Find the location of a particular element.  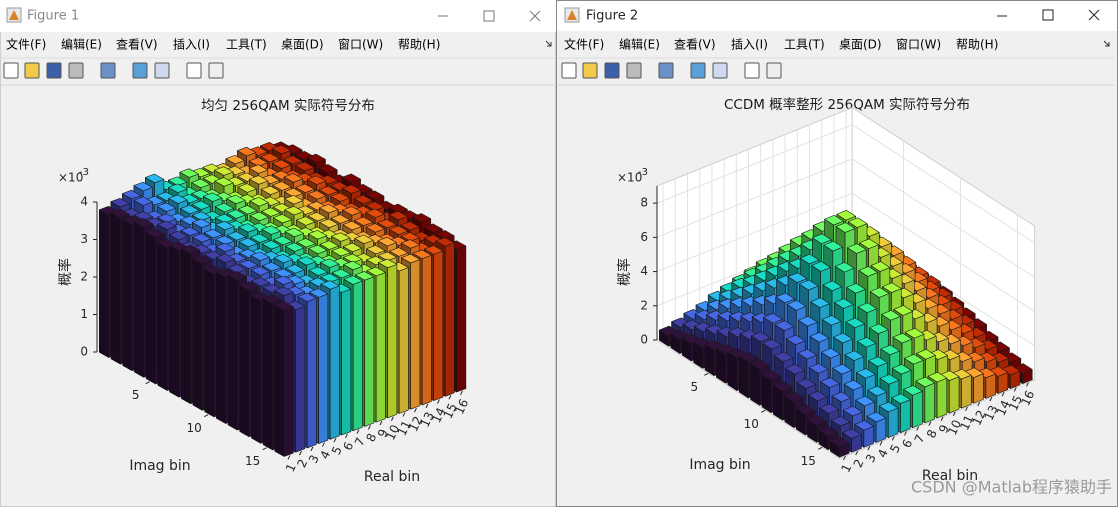

bar is located at coordinates (840, 447).